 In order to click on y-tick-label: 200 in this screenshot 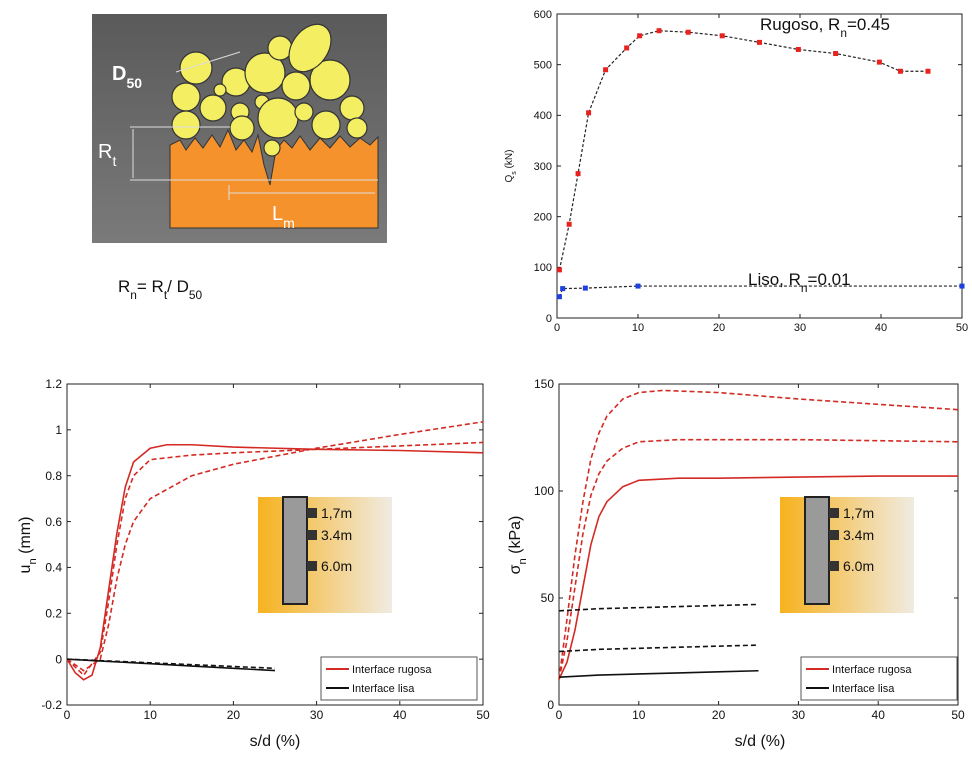, I will do `click(543, 218)`.